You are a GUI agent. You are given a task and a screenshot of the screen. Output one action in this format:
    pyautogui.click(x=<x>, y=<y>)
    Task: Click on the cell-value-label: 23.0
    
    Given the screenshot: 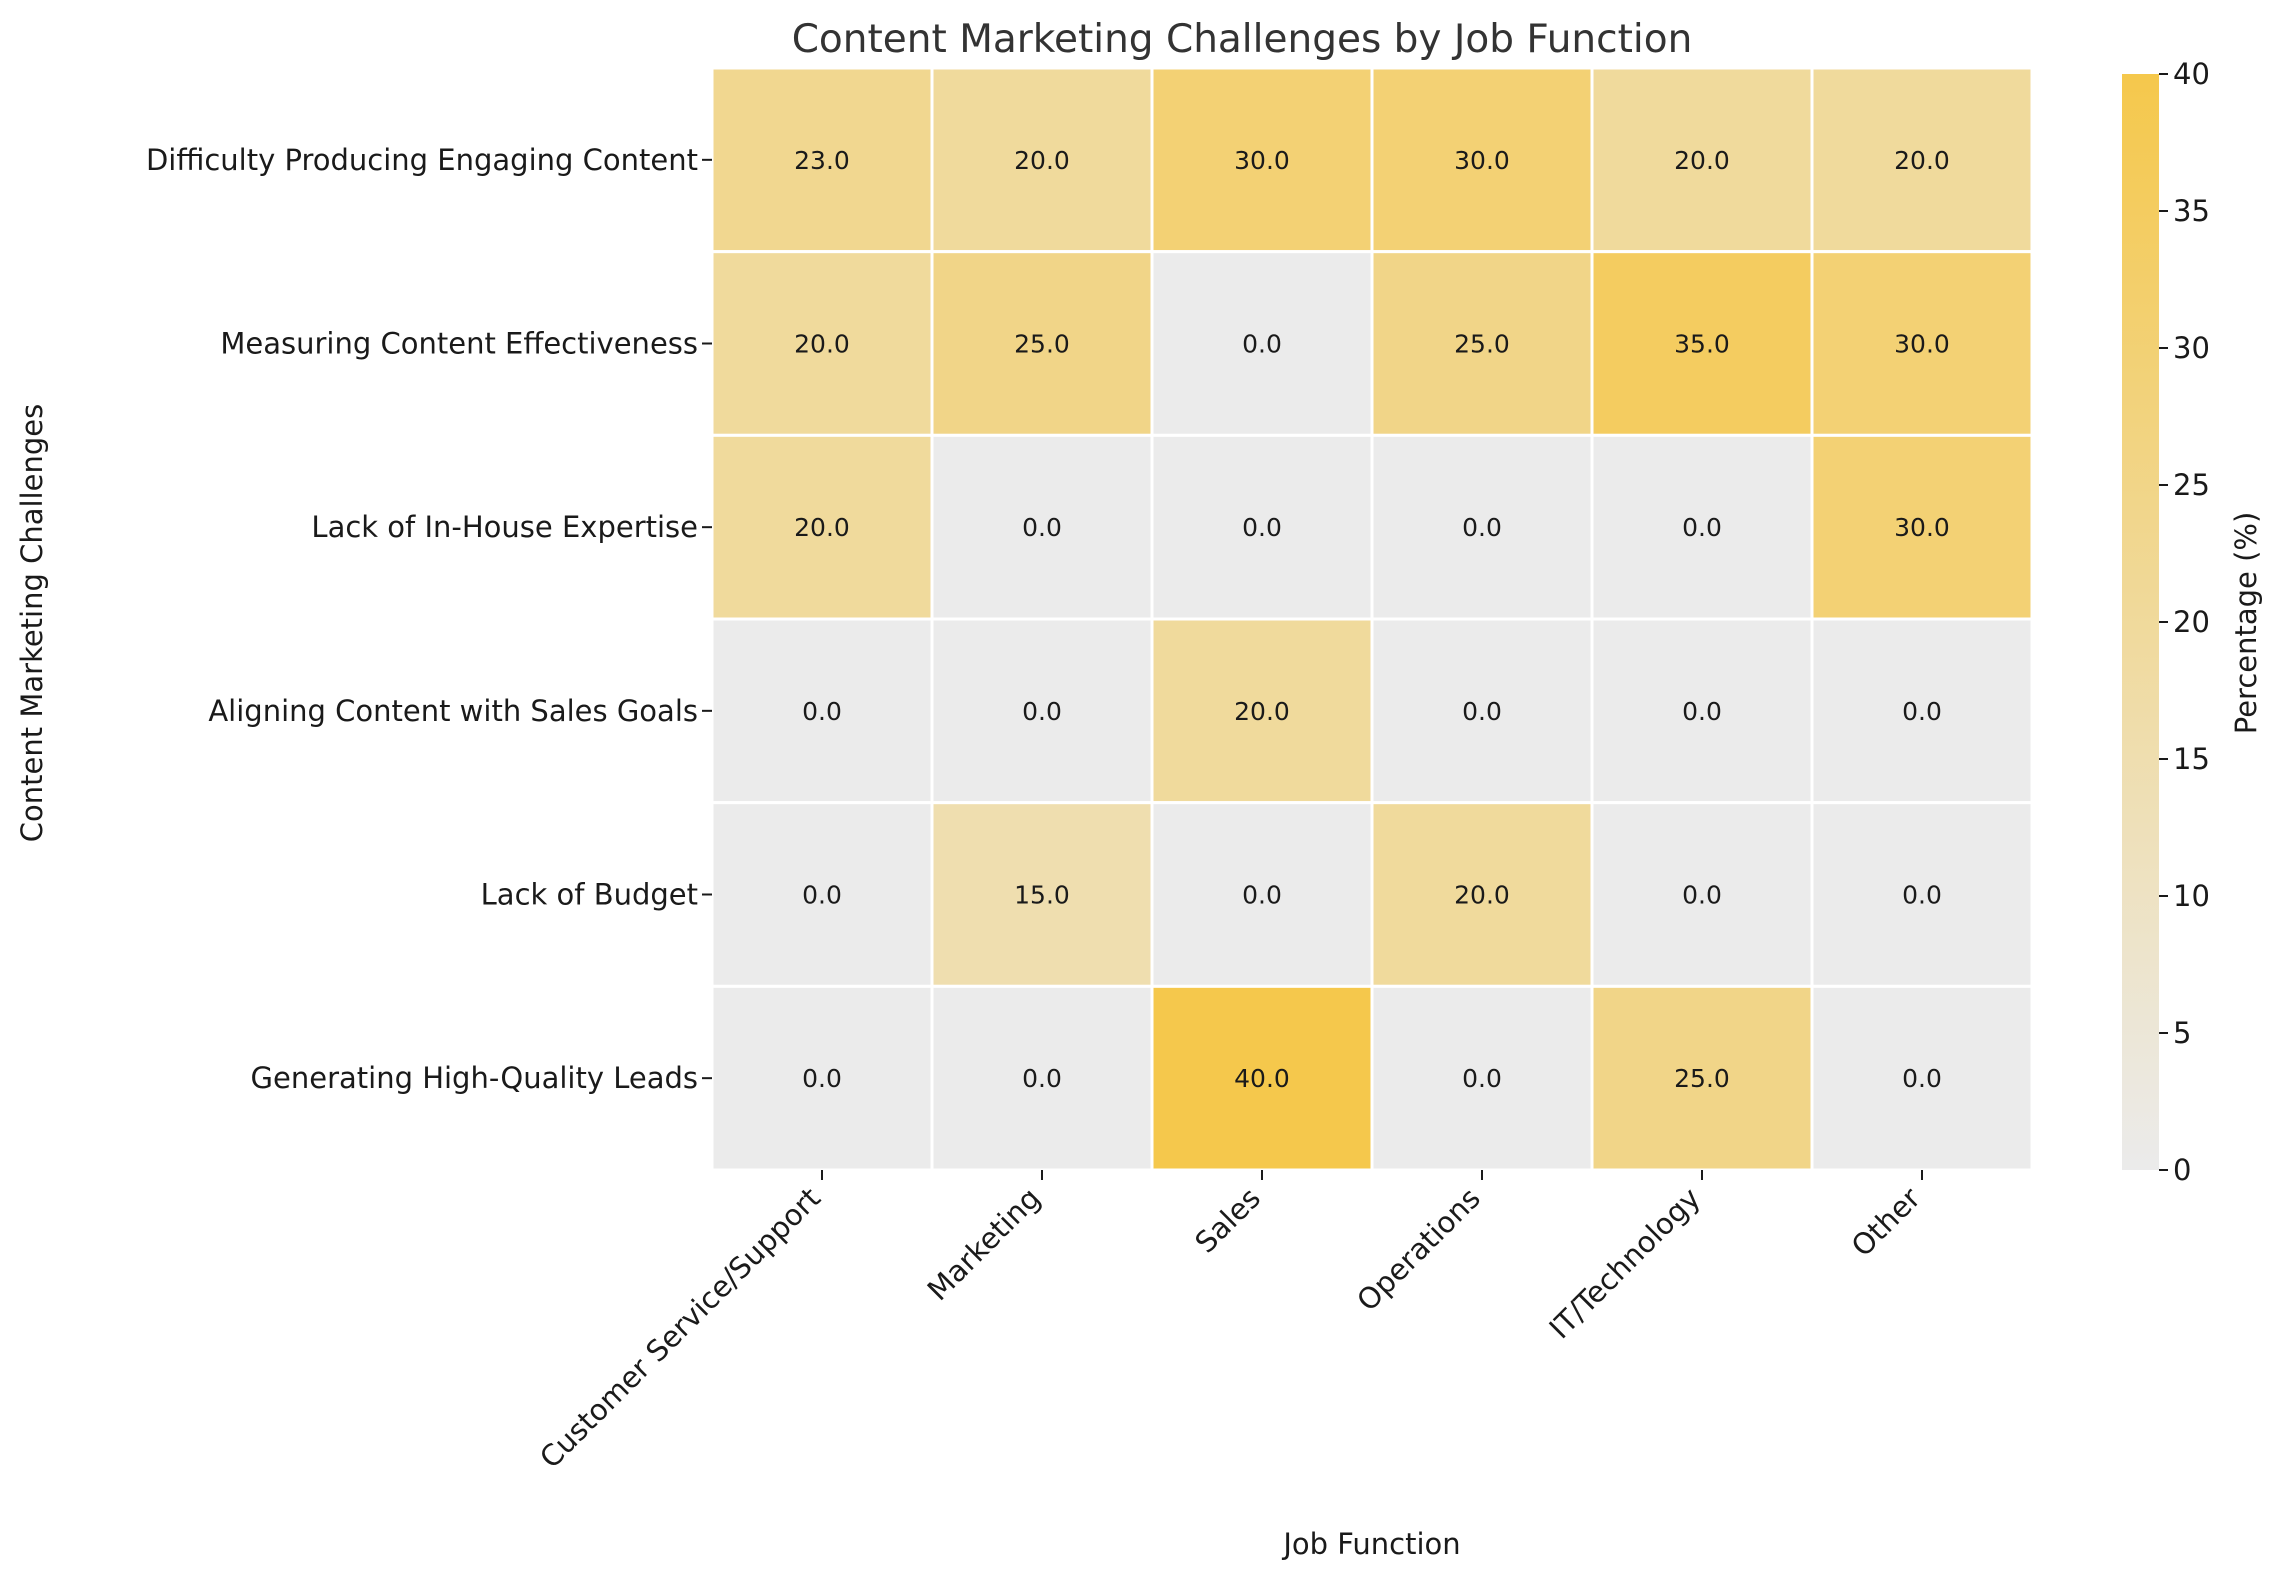 What is the action you would take?
    pyautogui.click(x=822, y=160)
    